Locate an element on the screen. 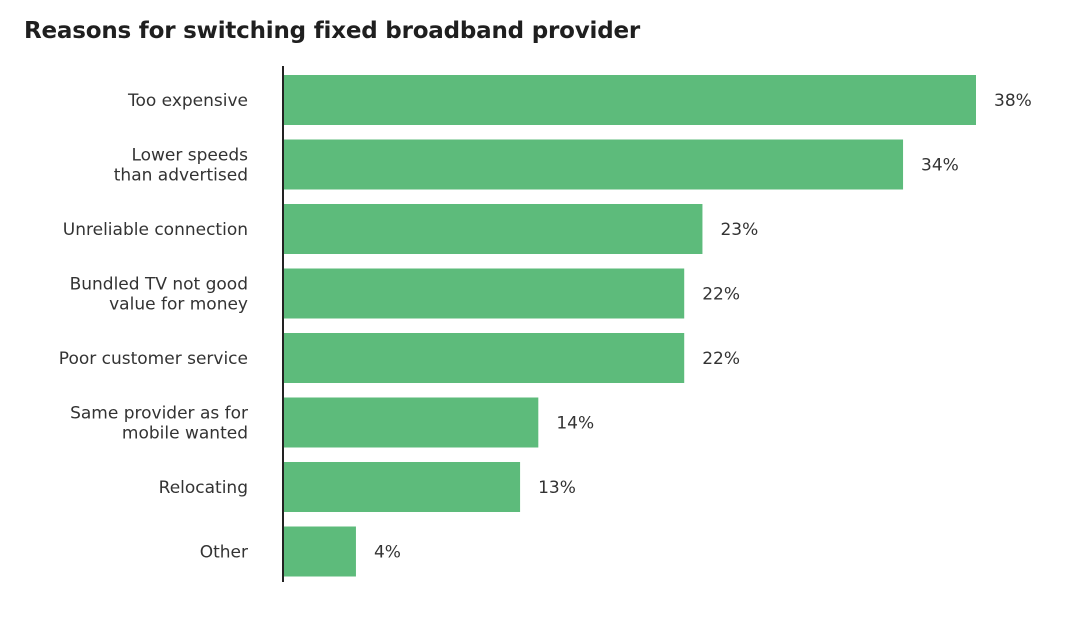 This screenshot has width=1092, height=630. category-label-3: Bundled TV not good value for money is located at coordinates (159, 295).